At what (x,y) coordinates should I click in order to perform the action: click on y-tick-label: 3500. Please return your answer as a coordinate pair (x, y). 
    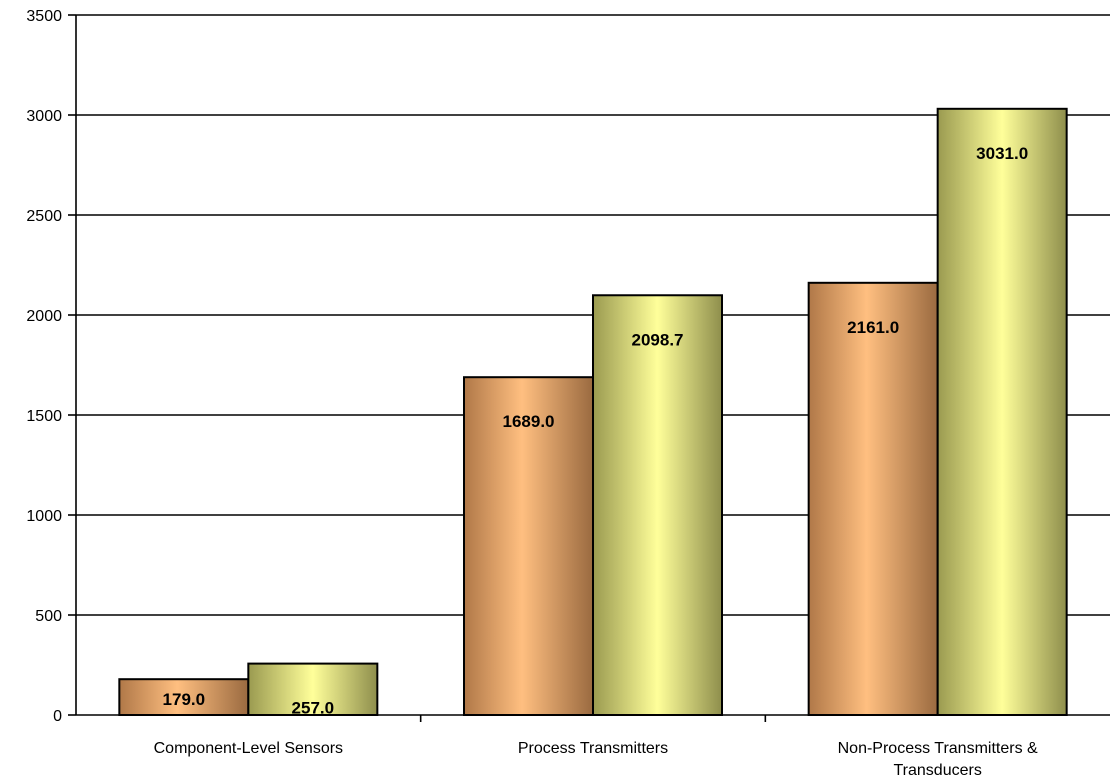
    Looking at the image, I should click on (44, 16).